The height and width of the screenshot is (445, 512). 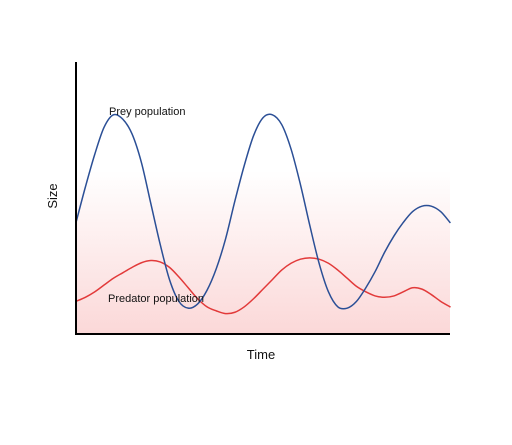 I want to click on x-axis-label: Time, so click(x=261, y=354).